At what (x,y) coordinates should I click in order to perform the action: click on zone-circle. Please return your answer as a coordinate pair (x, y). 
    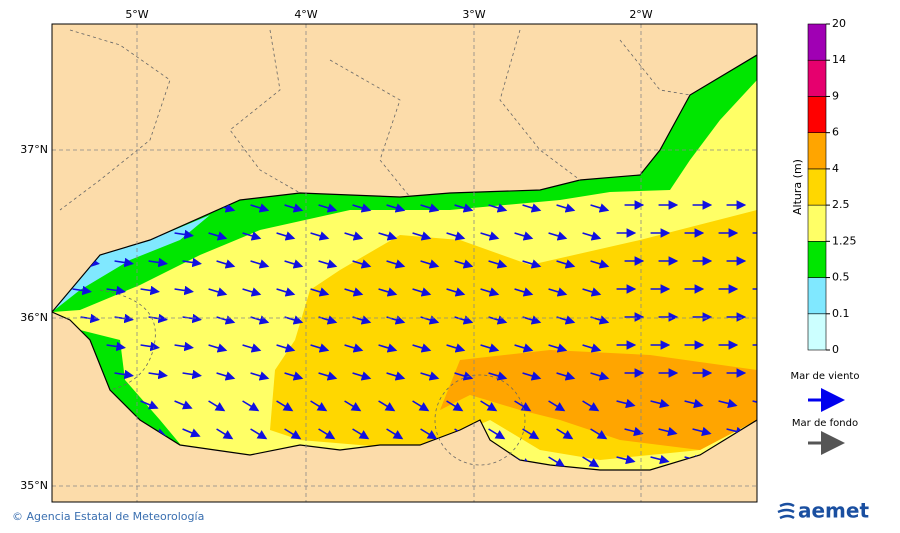
    Looking at the image, I should click on (480, 420).